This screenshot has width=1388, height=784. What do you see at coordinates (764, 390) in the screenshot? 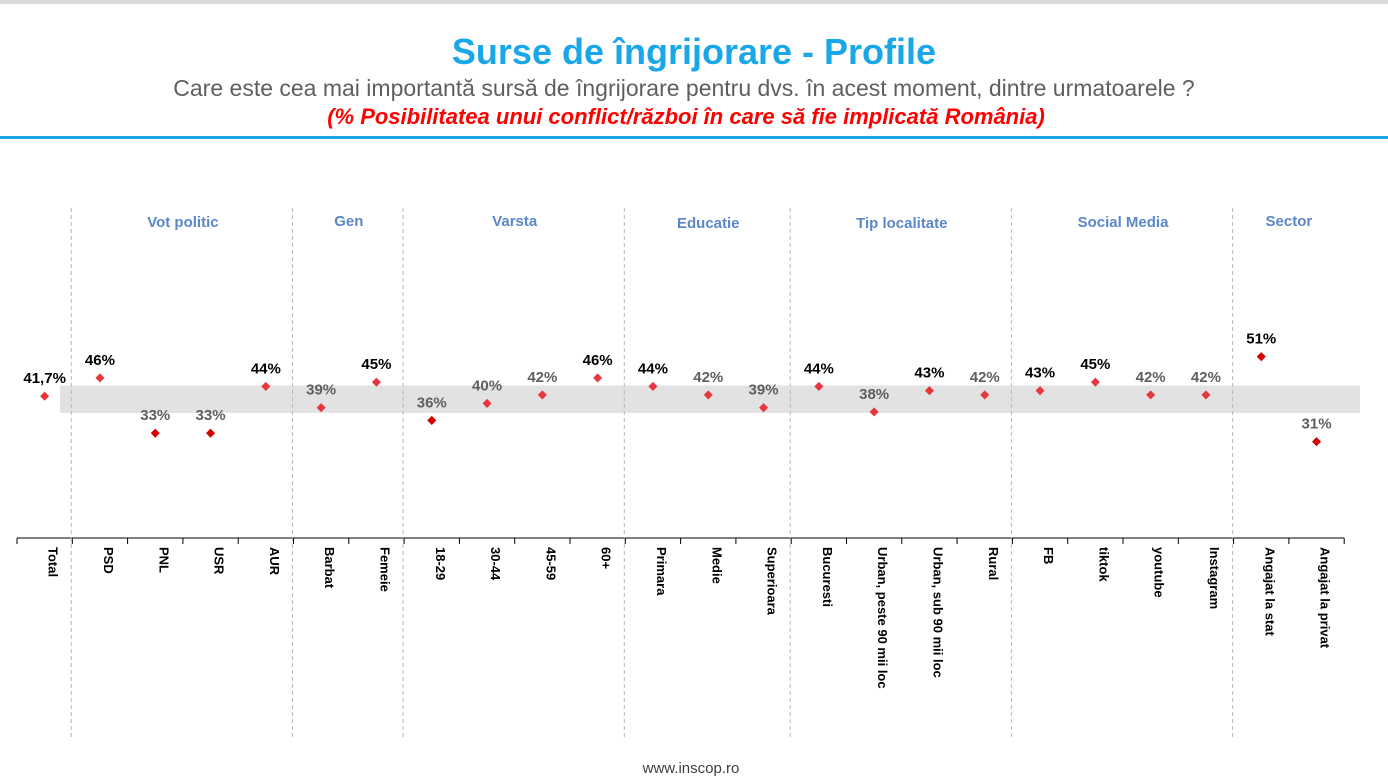
I see `data-label-superioara: 39%` at bounding box center [764, 390].